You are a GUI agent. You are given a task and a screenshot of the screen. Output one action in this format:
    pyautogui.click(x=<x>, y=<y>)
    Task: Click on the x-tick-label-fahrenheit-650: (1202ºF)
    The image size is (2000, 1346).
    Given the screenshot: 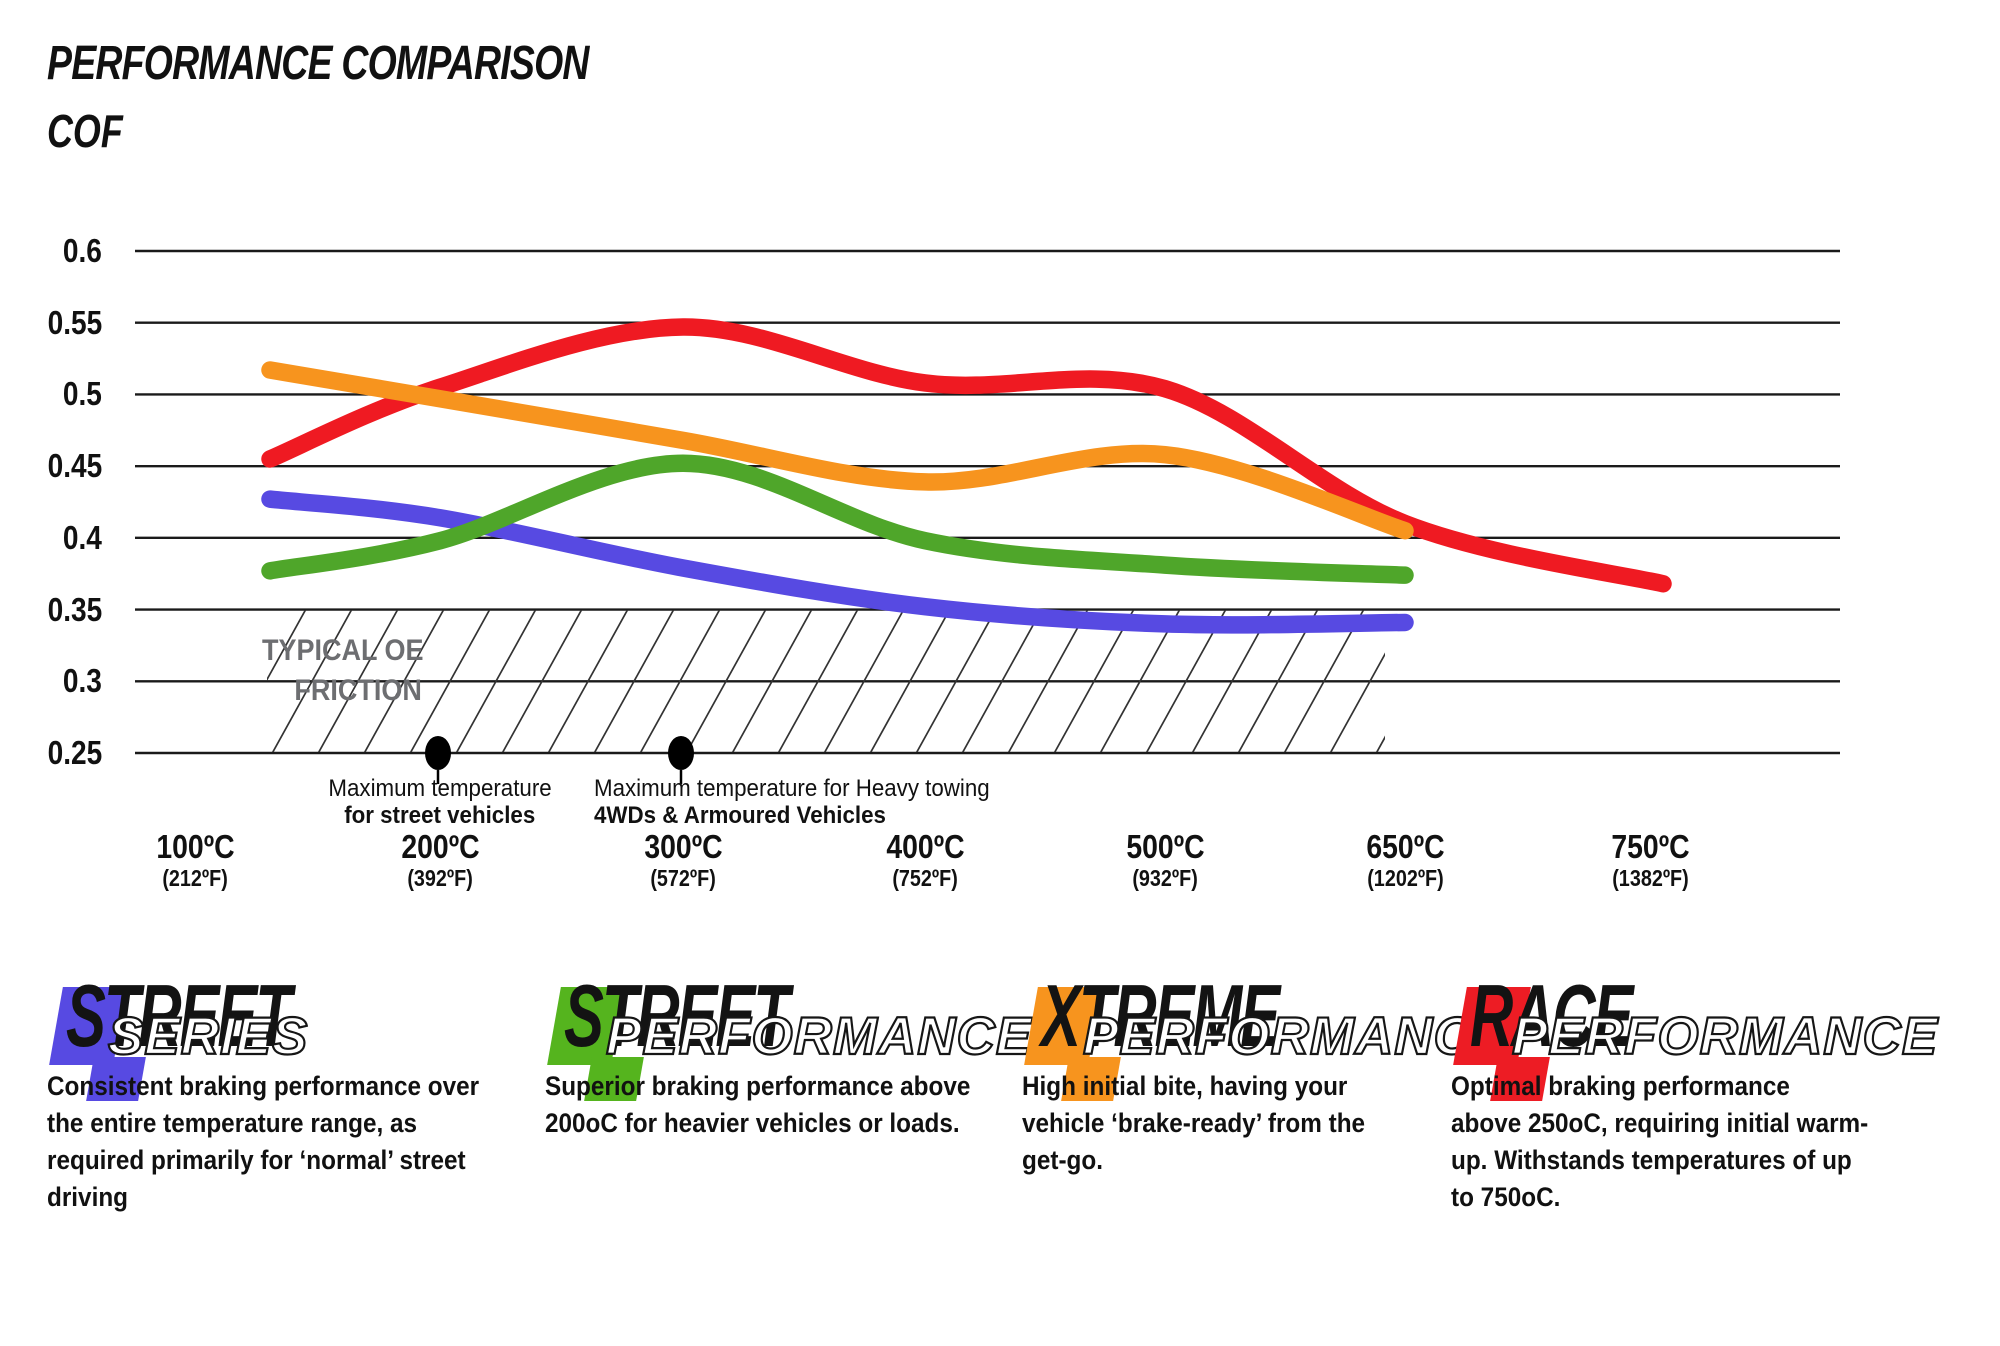 What is the action you would take?
    pyautogui.click(x=1405, y=878)
    